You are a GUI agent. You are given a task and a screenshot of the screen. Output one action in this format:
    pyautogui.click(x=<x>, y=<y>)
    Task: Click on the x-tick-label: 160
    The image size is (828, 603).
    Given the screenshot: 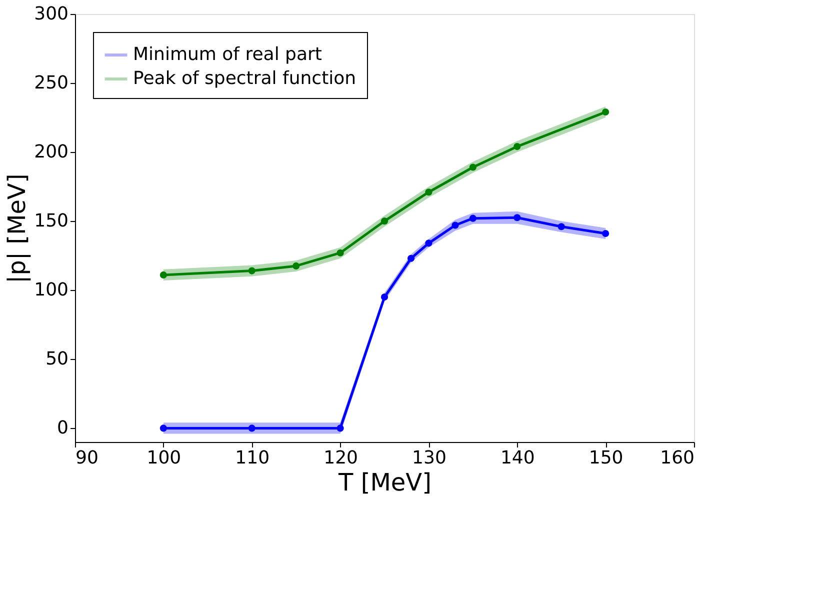 What is the action you would take?
    pyautogui.click(x=677, y=458)
    